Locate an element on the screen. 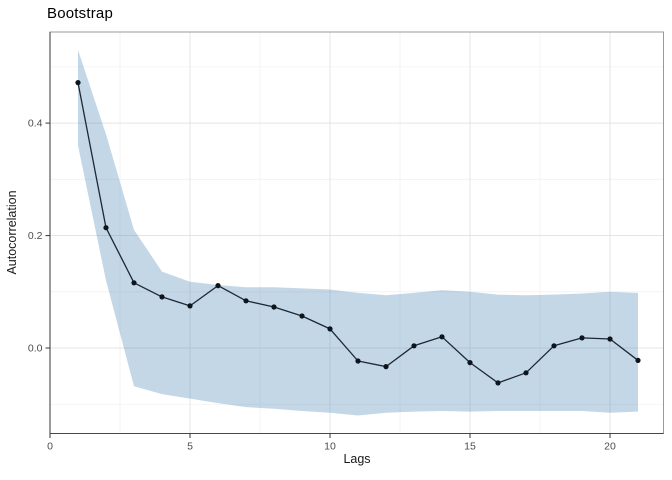  y-tick-label: 0.2 is located at coordinates (35, 236).